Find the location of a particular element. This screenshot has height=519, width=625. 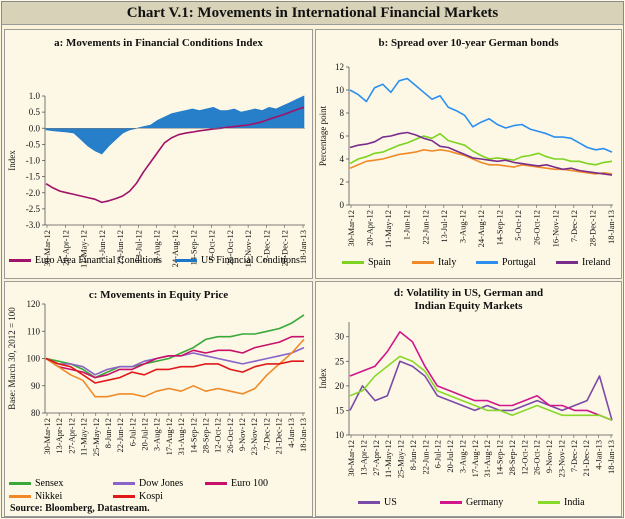

legend-euro100: Euro 100 is located at coordinates (236, 483).